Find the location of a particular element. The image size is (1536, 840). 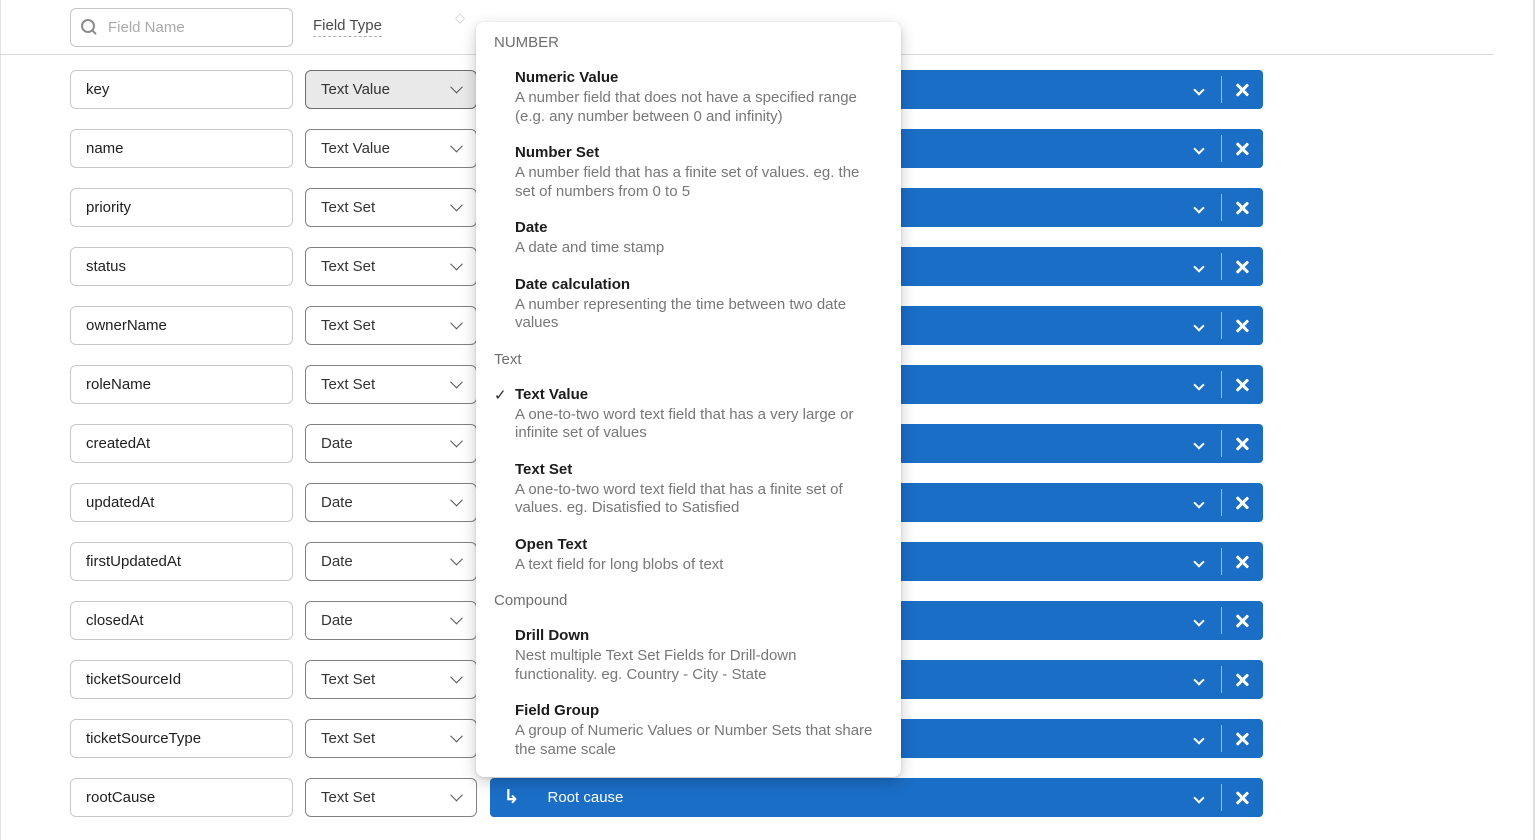

diamond-icon: ◇ is located at coordinates (460, 17).